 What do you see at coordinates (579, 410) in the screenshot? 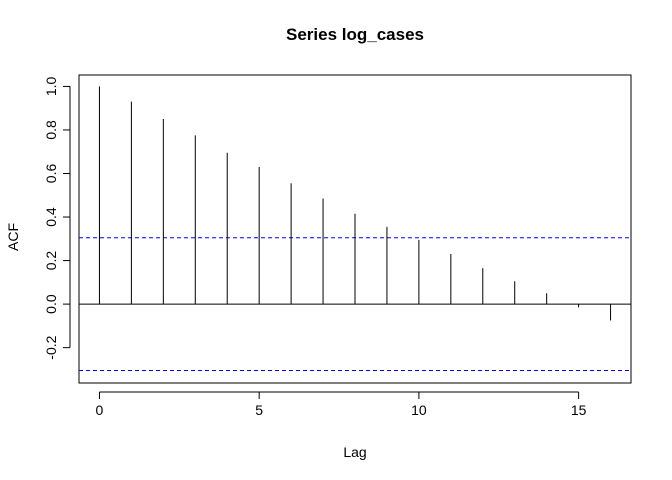
I see `x-tick-label: 15` at bounding box center [579, 410].